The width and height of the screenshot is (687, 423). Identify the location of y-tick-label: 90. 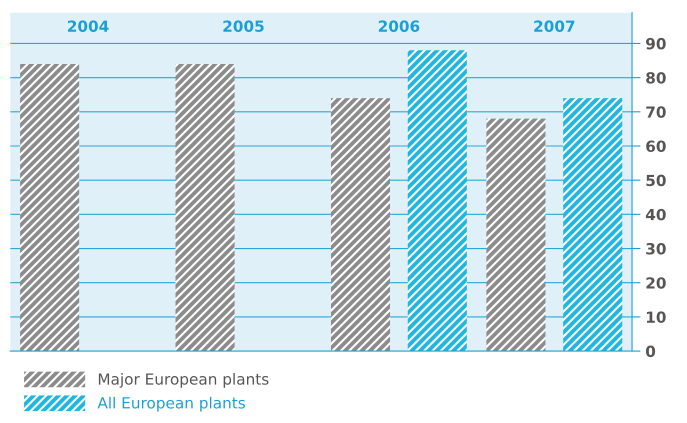
(656, 44).